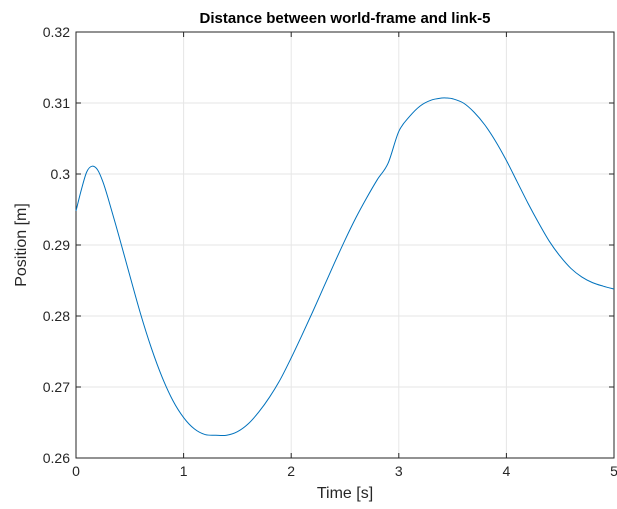 This screenshot has height=509, width=617. I want to click on y-tick-label: 0.3, so click(61, 174).